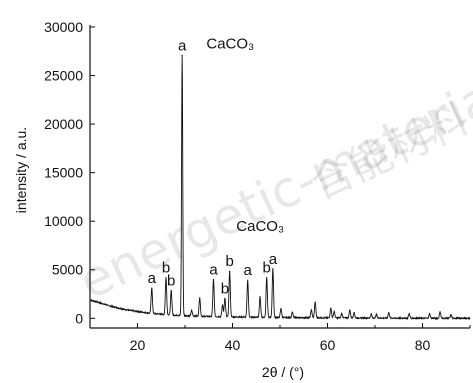  What do you see at coordinates (233, 345) in the screenshot?
I see `x-tick-label: 40` at bounding box center [233, 345].